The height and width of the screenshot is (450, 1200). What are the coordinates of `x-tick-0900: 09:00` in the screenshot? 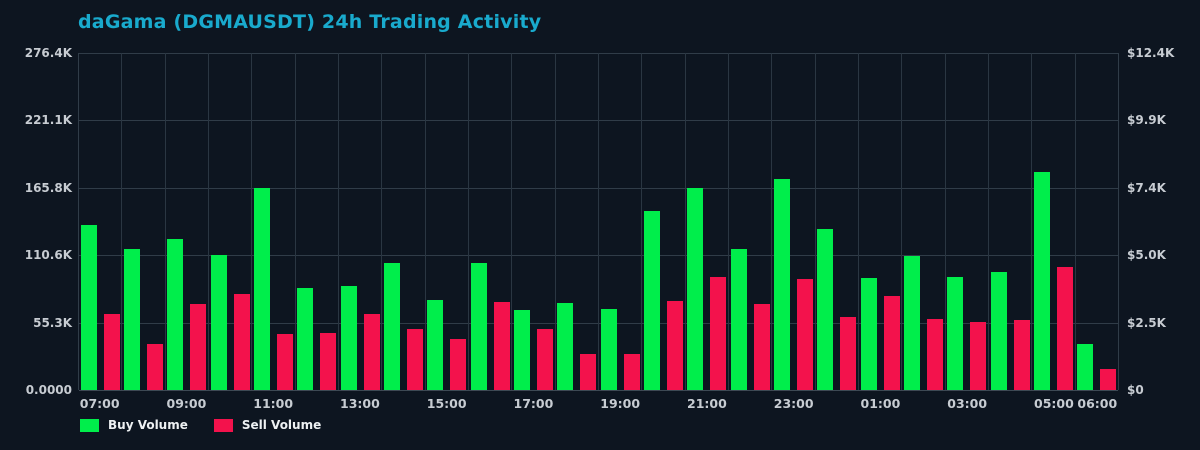 It's located at (186, 403).